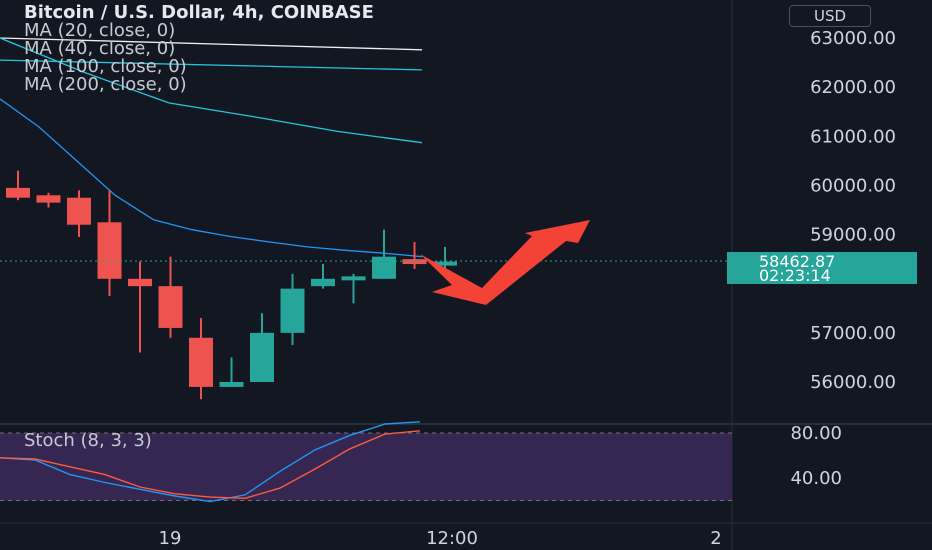 This screenshot has height=550, width=932. I want to click on time-tick-label: 2, so click(715, 538).